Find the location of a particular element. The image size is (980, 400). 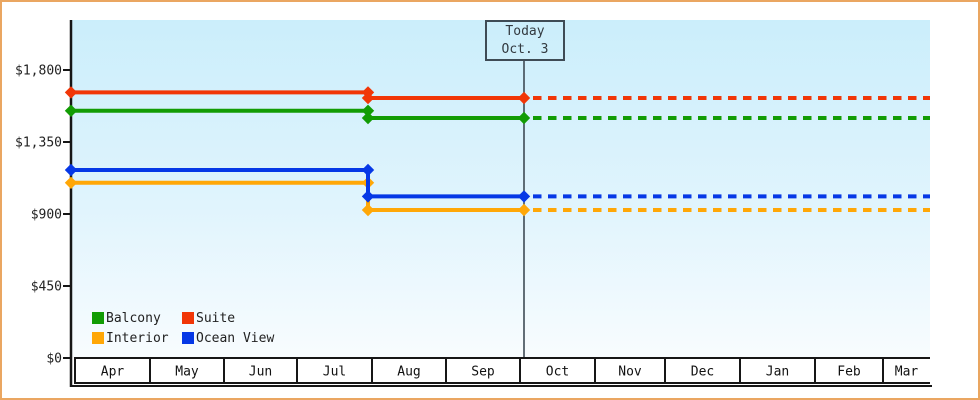

month-label: Nov is located at coordinates (630, 372).